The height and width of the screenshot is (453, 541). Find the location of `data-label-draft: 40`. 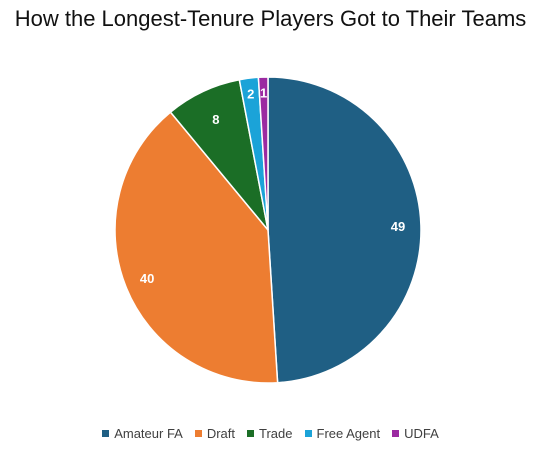

data-label-draft: 40 is located at coordinates (147, 278).